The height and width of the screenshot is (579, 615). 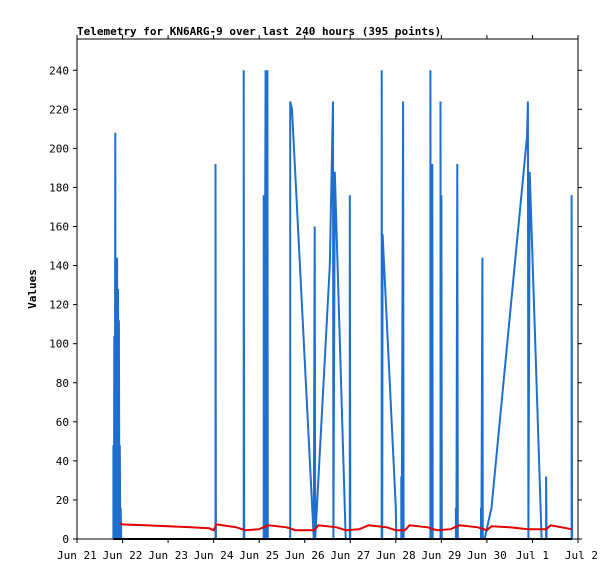 I want to click on x-tick-label: Jul 2, so click(x=581, y=555).